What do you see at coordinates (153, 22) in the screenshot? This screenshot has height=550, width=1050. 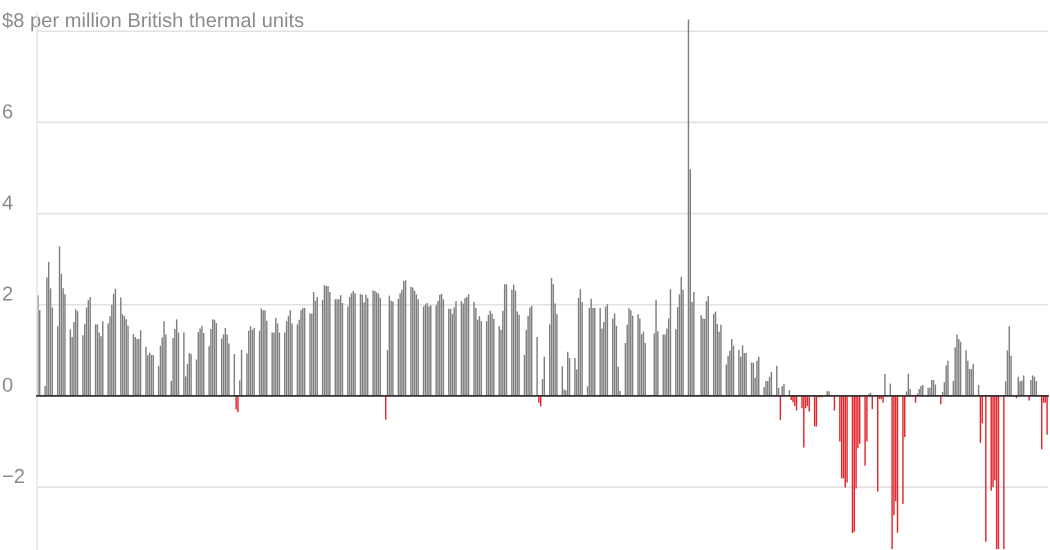 I see `y-tick-label: $8 per million British thermal units` at bounding box center [153, 22].